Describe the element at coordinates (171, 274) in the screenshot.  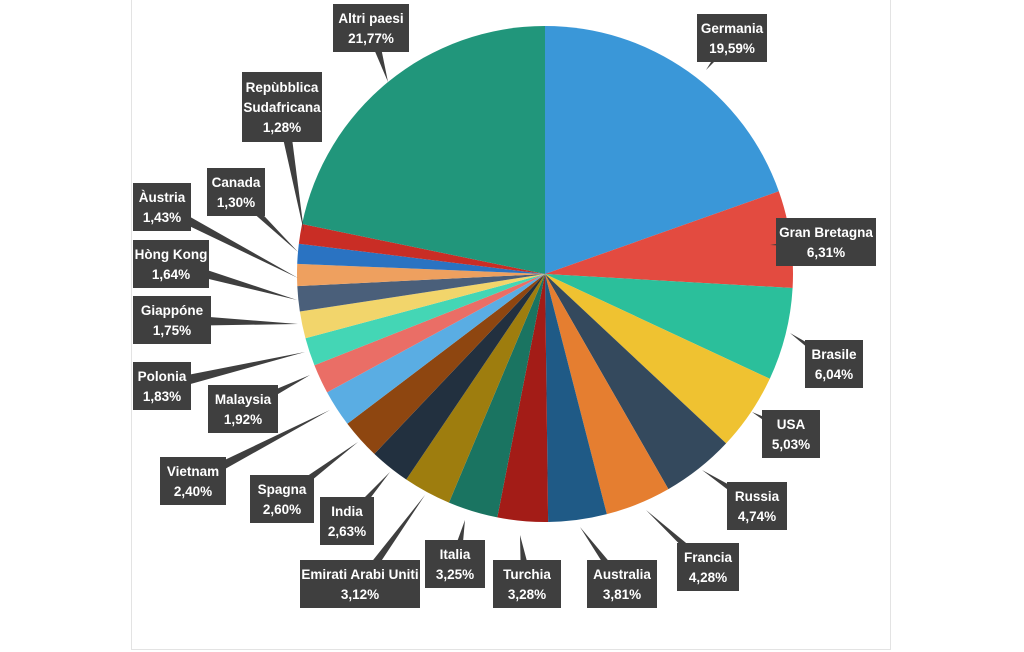
I see `data-label-value: 1,64%` at that location.